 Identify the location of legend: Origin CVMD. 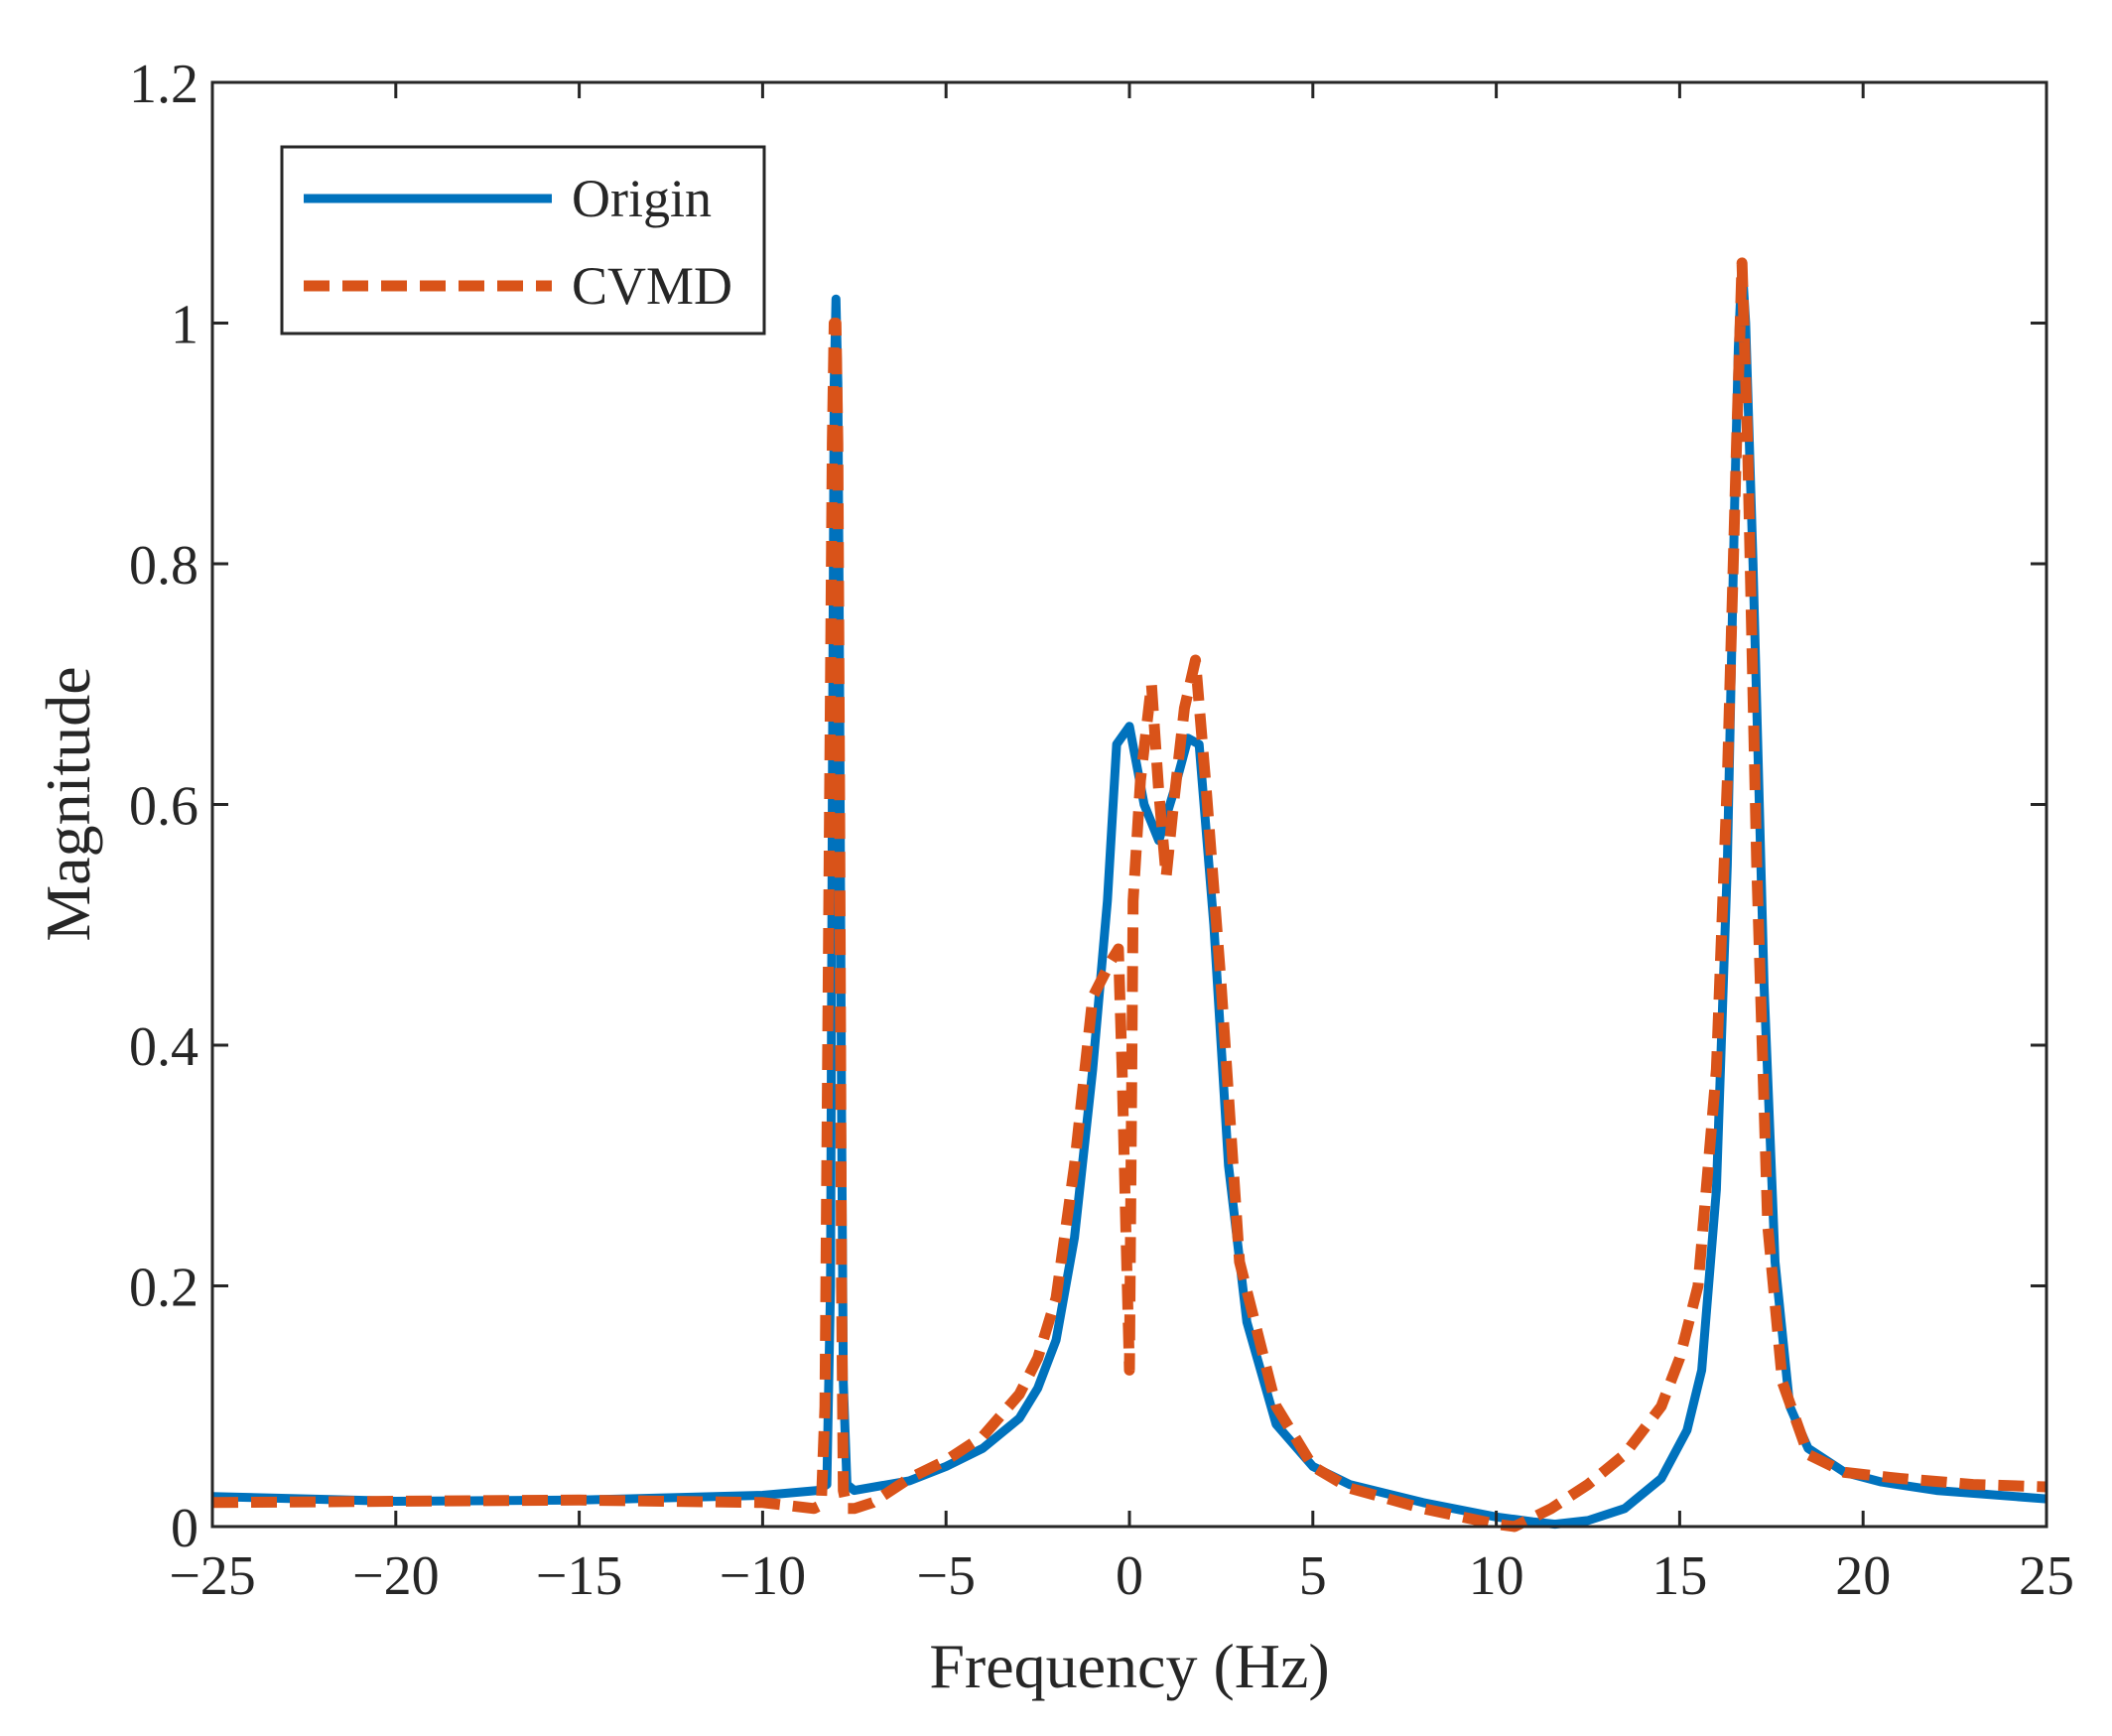
(523, 240).